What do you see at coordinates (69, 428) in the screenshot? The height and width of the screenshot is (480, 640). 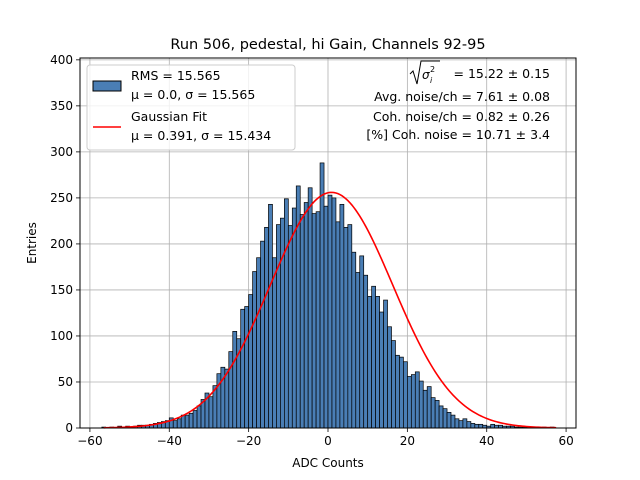 I see `y-tick-label: 0` at bounding box center [69, 428].